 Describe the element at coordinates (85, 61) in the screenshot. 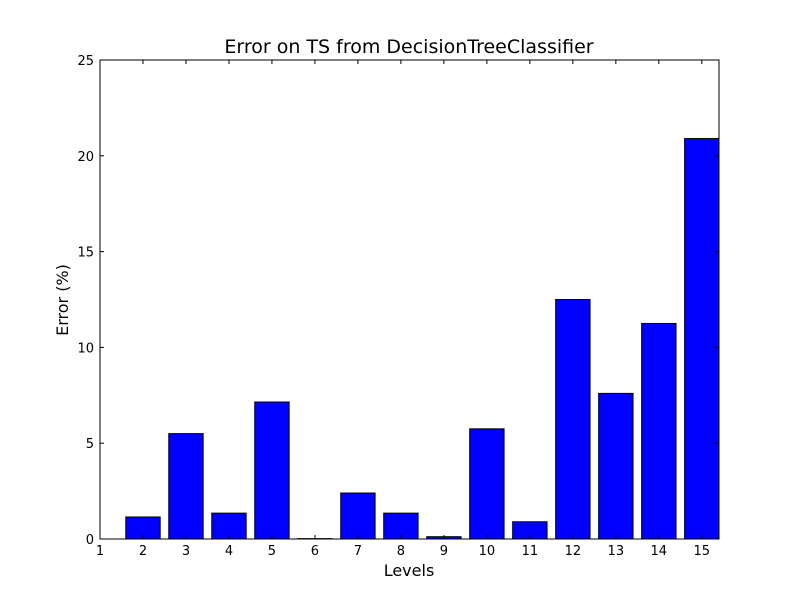

I see `y-tick-label: 25` at that location.